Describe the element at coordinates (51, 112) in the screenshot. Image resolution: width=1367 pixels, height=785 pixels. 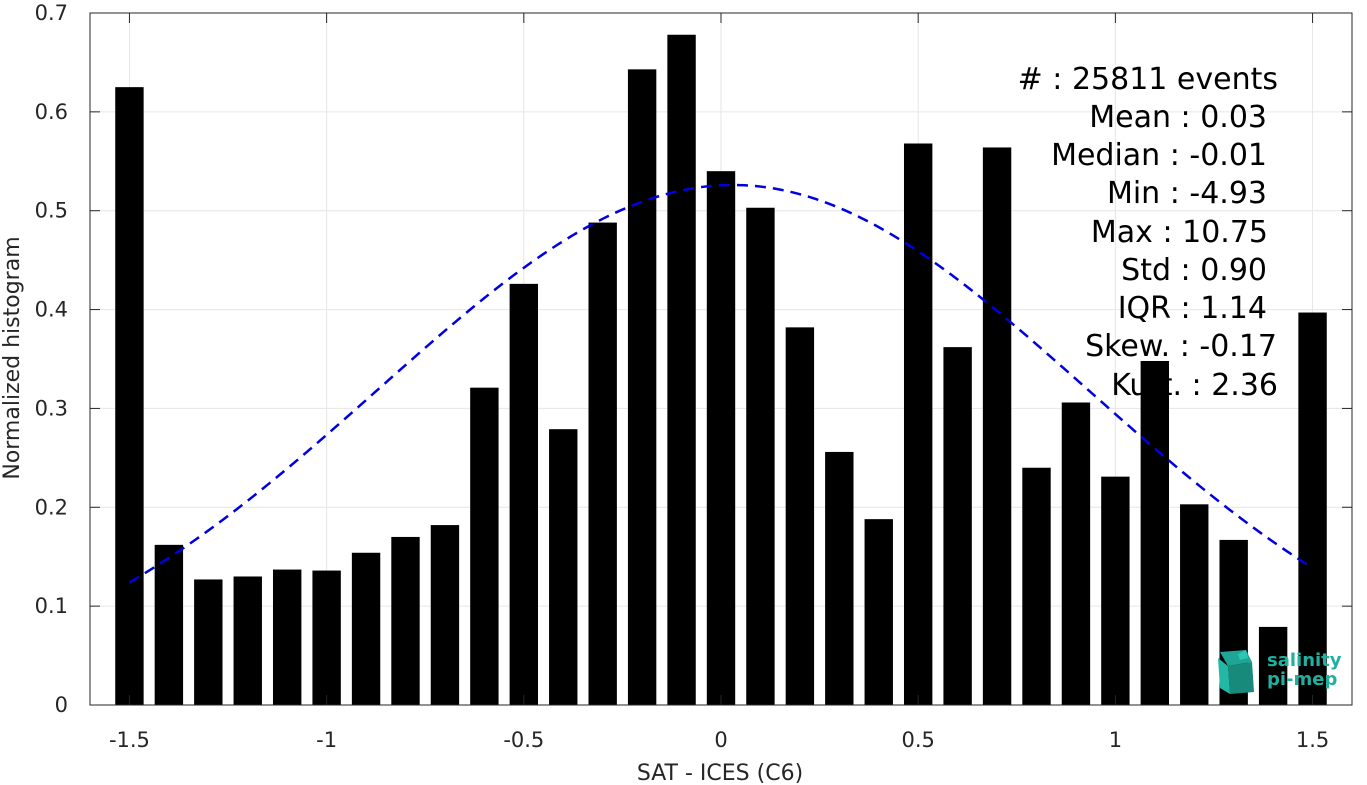
I see `y-tick-label-6: 0.6` at that location.